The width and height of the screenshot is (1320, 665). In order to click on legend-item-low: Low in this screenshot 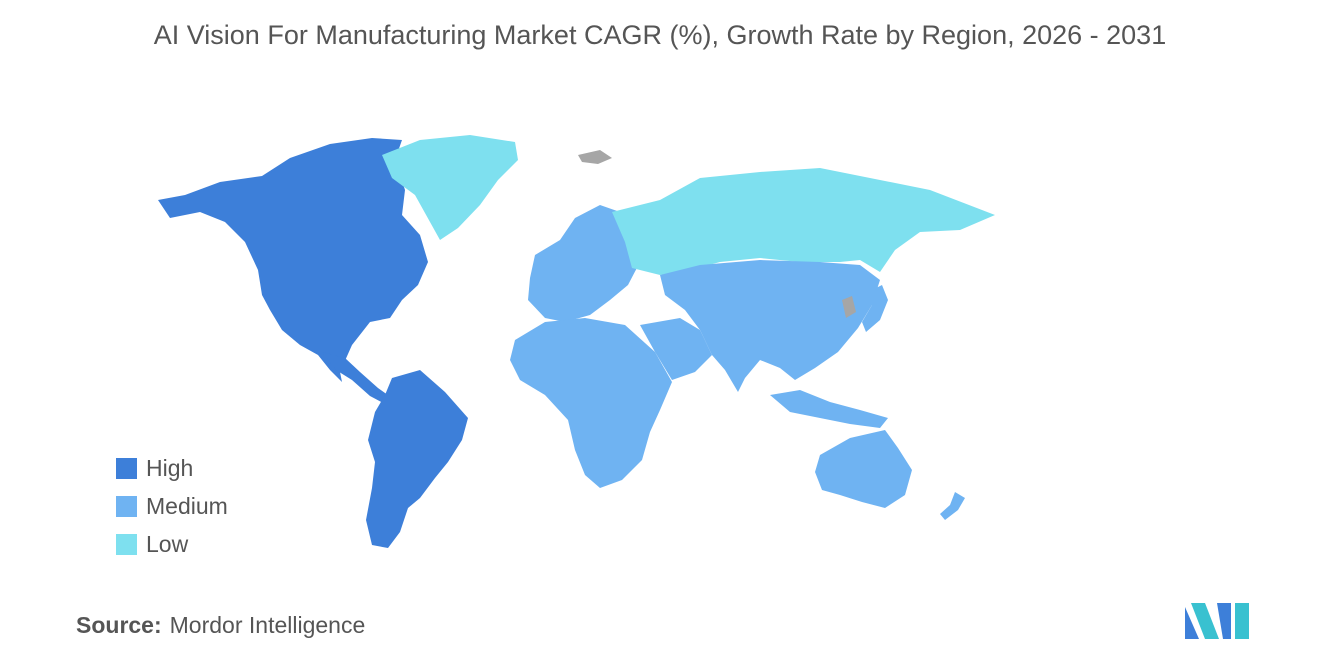, I will do `click(172, 544)`.